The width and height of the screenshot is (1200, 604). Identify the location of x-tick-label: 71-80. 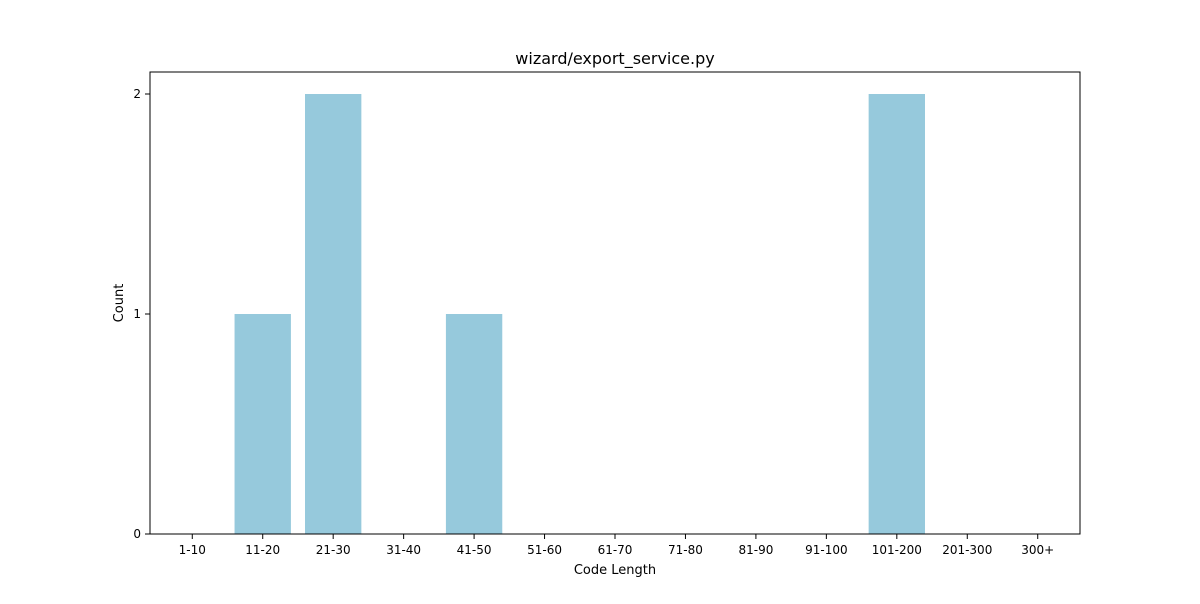
(685, 550).